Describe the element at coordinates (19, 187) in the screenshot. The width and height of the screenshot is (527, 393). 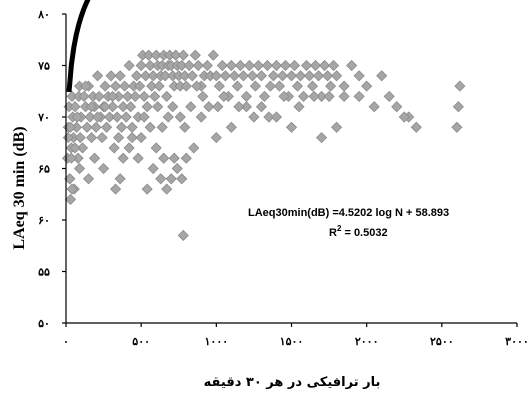
I see `y-axis-title: LAeq 30 min (dB)` at that location.